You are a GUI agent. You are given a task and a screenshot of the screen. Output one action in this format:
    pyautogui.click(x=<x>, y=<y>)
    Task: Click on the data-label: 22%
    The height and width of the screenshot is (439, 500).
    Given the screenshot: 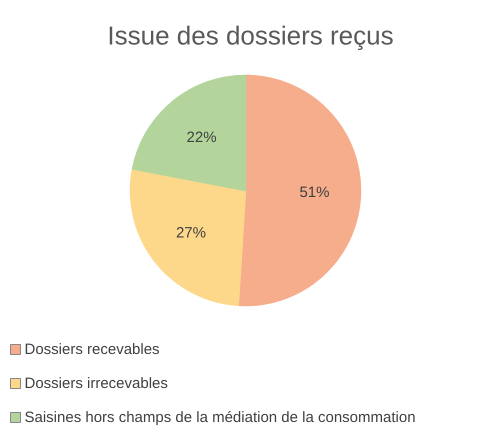 What is the action you would take?
    pyautogui.click(x=201, y=137)
    